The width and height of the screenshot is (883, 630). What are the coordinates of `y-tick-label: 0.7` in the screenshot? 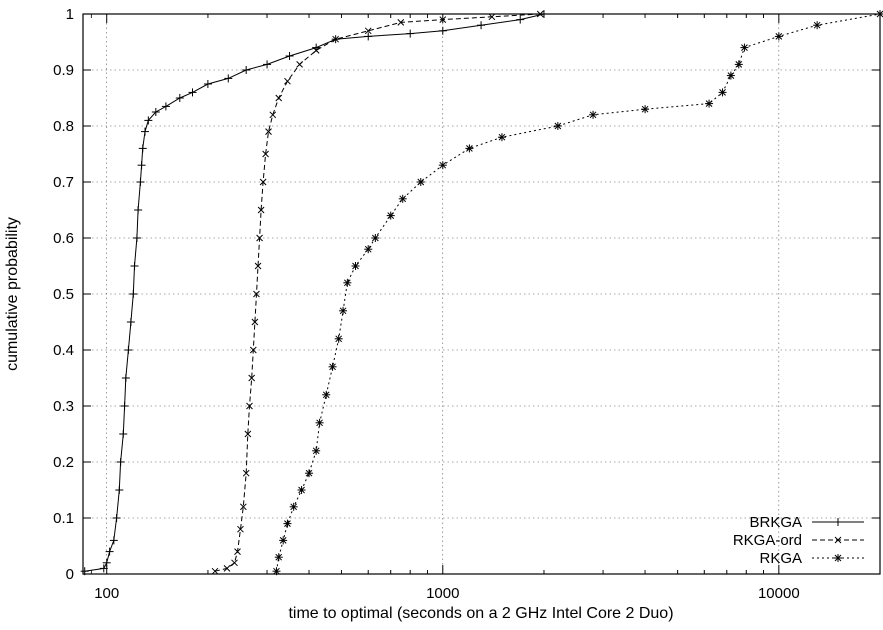 It's located at (63, 182).